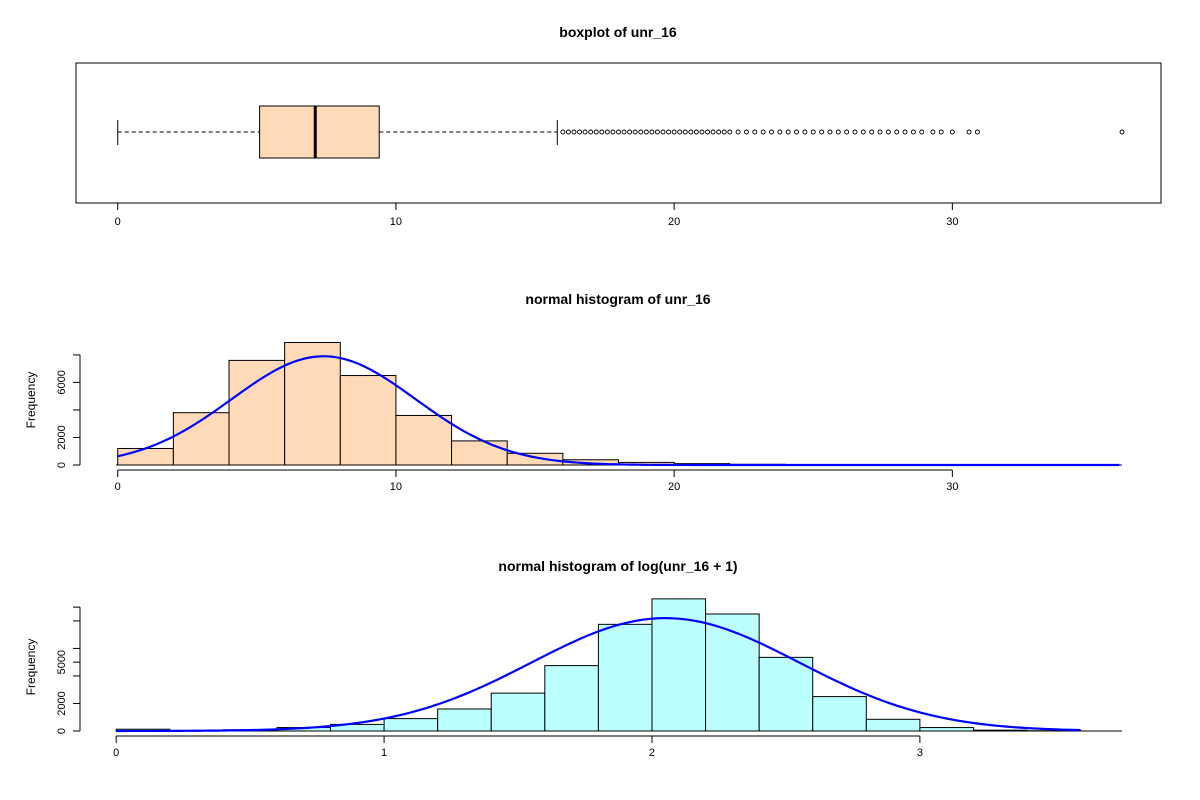  I want to click on histogram-log-title: normal histogram of log(unr_16 + 1), so click(617, 566).